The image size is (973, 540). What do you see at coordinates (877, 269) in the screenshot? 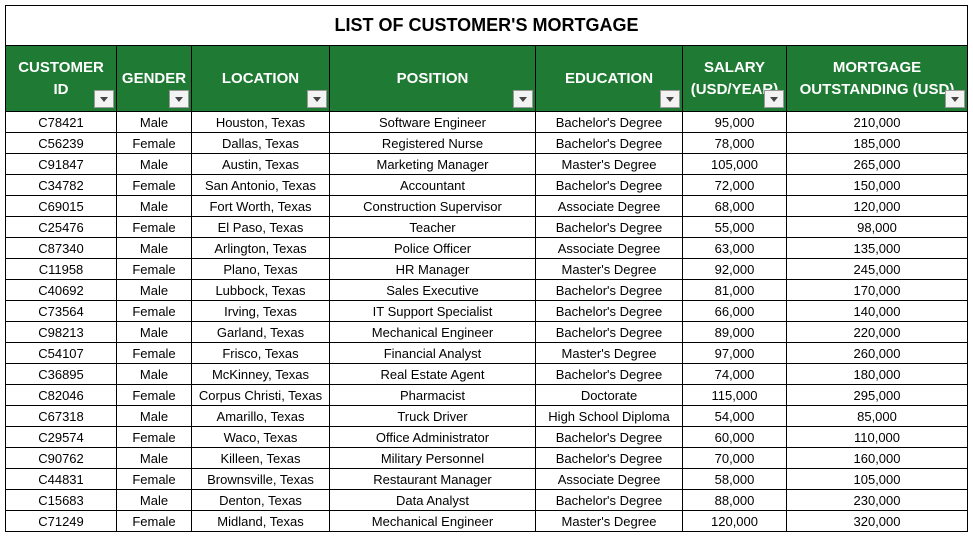
I see `table-cell: 245,000` at bounding box center [877, 269].